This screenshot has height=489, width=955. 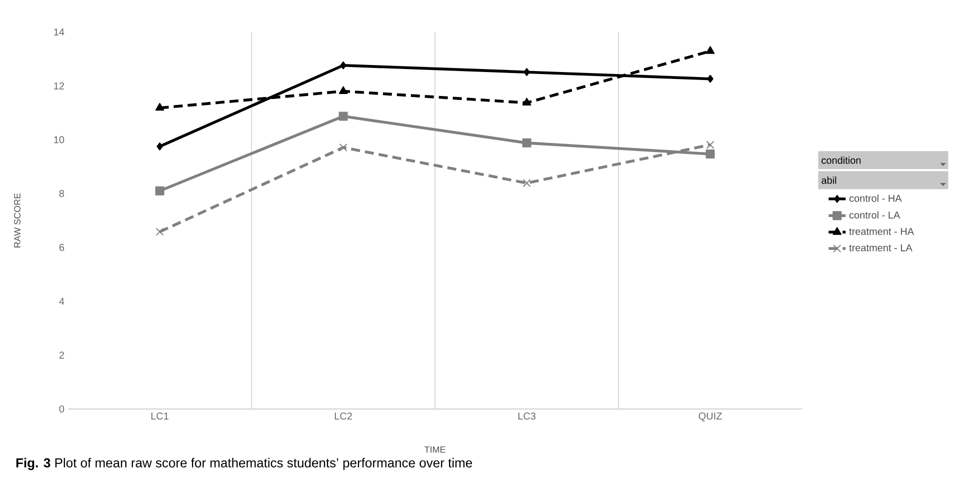 What do you see at coordinates (710, 417) in the screenshot?
I see `x-tick-label: QUIZ` at bounding box center [710, 417].